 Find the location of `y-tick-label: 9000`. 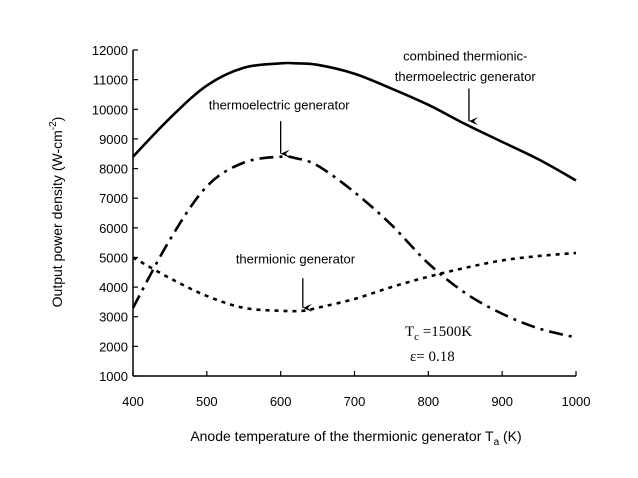

y-tick-label: 9000 is located at coordinates (113, 139).